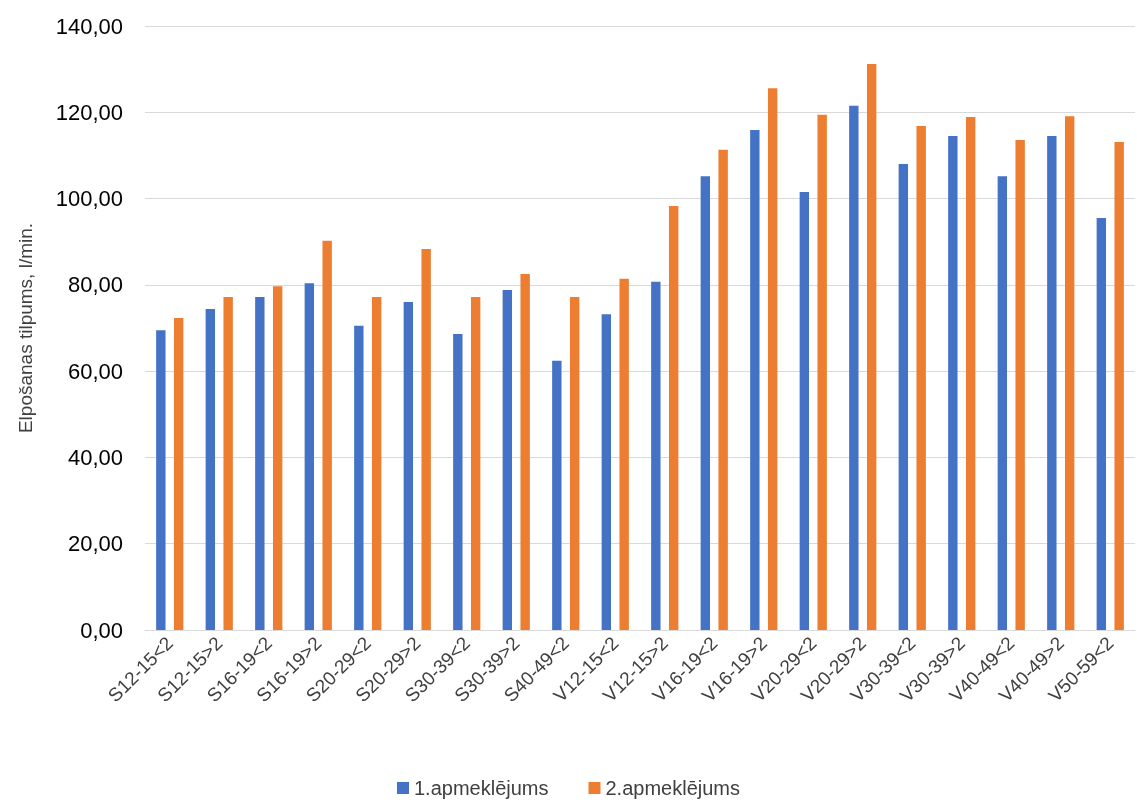 This screenshot has height=805, width=1137. Describe the element at coordinates (95, 457) in the screenshot. I see `y-tick-label: 40,00` at that location.